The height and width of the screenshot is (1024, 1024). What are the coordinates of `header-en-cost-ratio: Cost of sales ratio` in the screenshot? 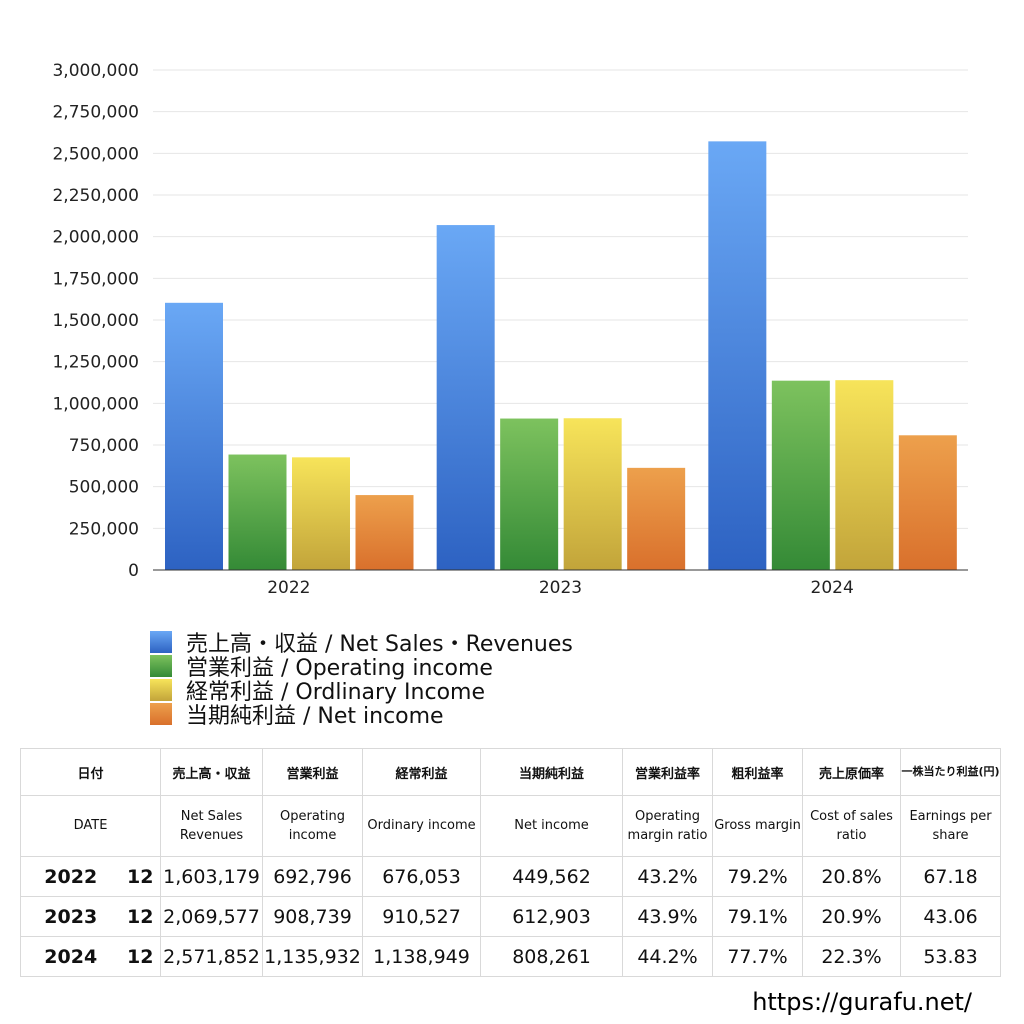 It's located at (852, 826).